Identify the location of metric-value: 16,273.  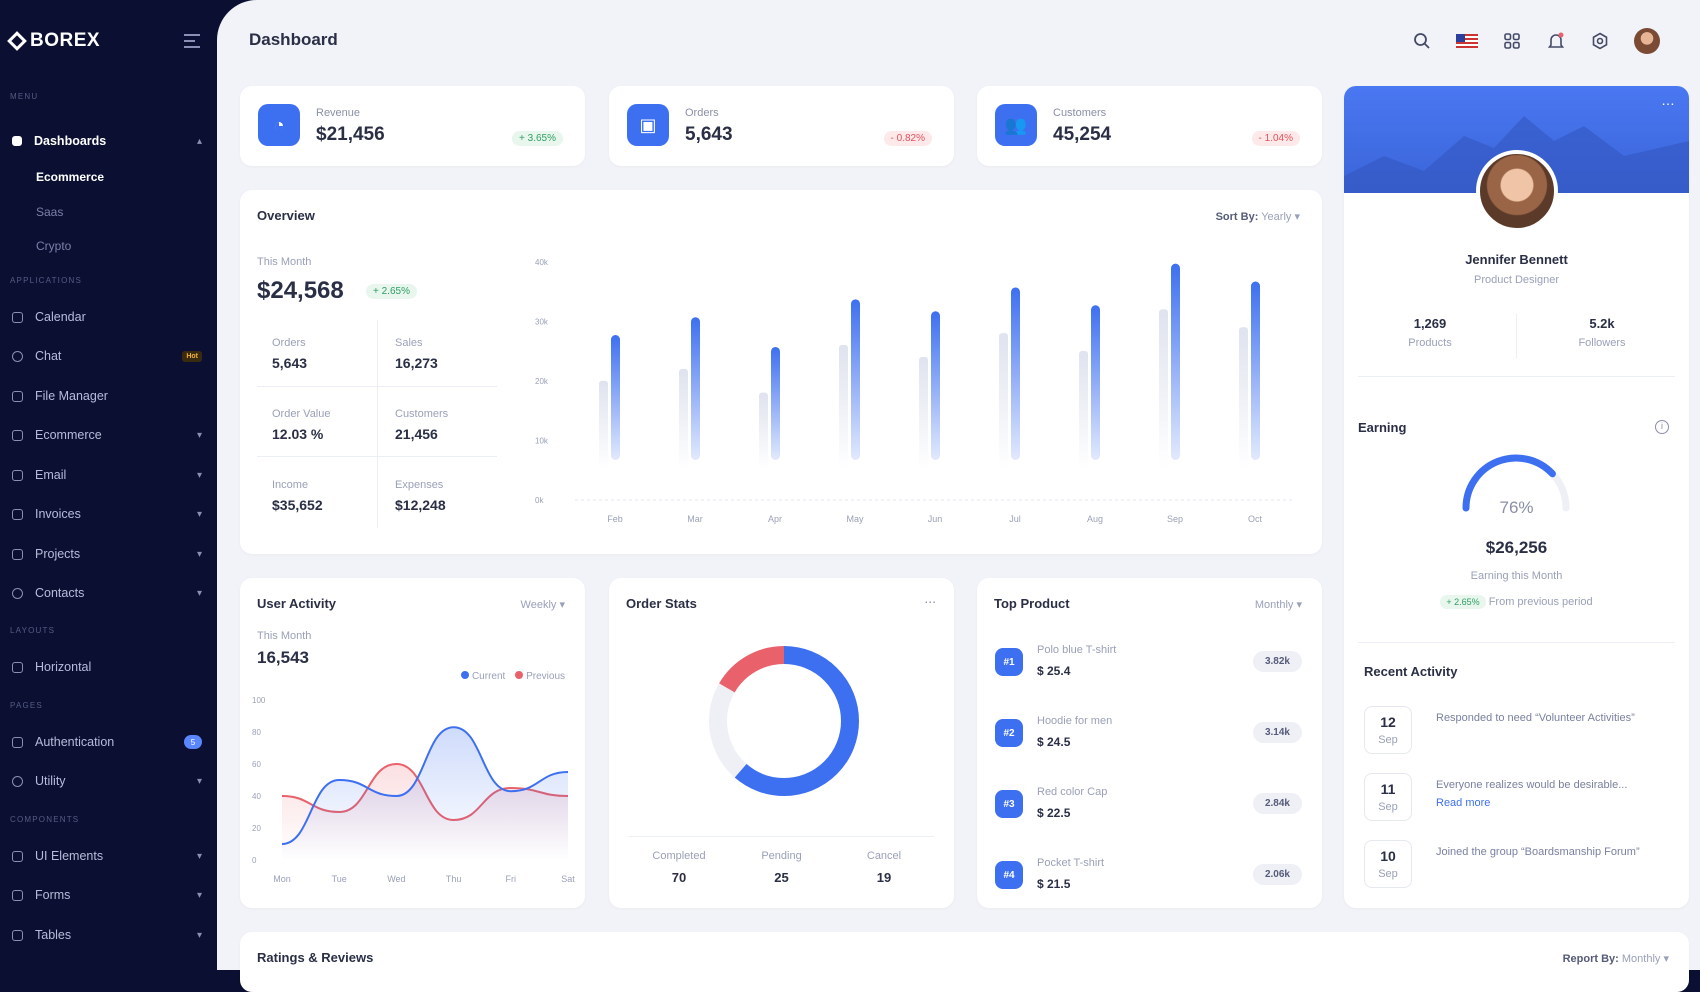
(416, 363).